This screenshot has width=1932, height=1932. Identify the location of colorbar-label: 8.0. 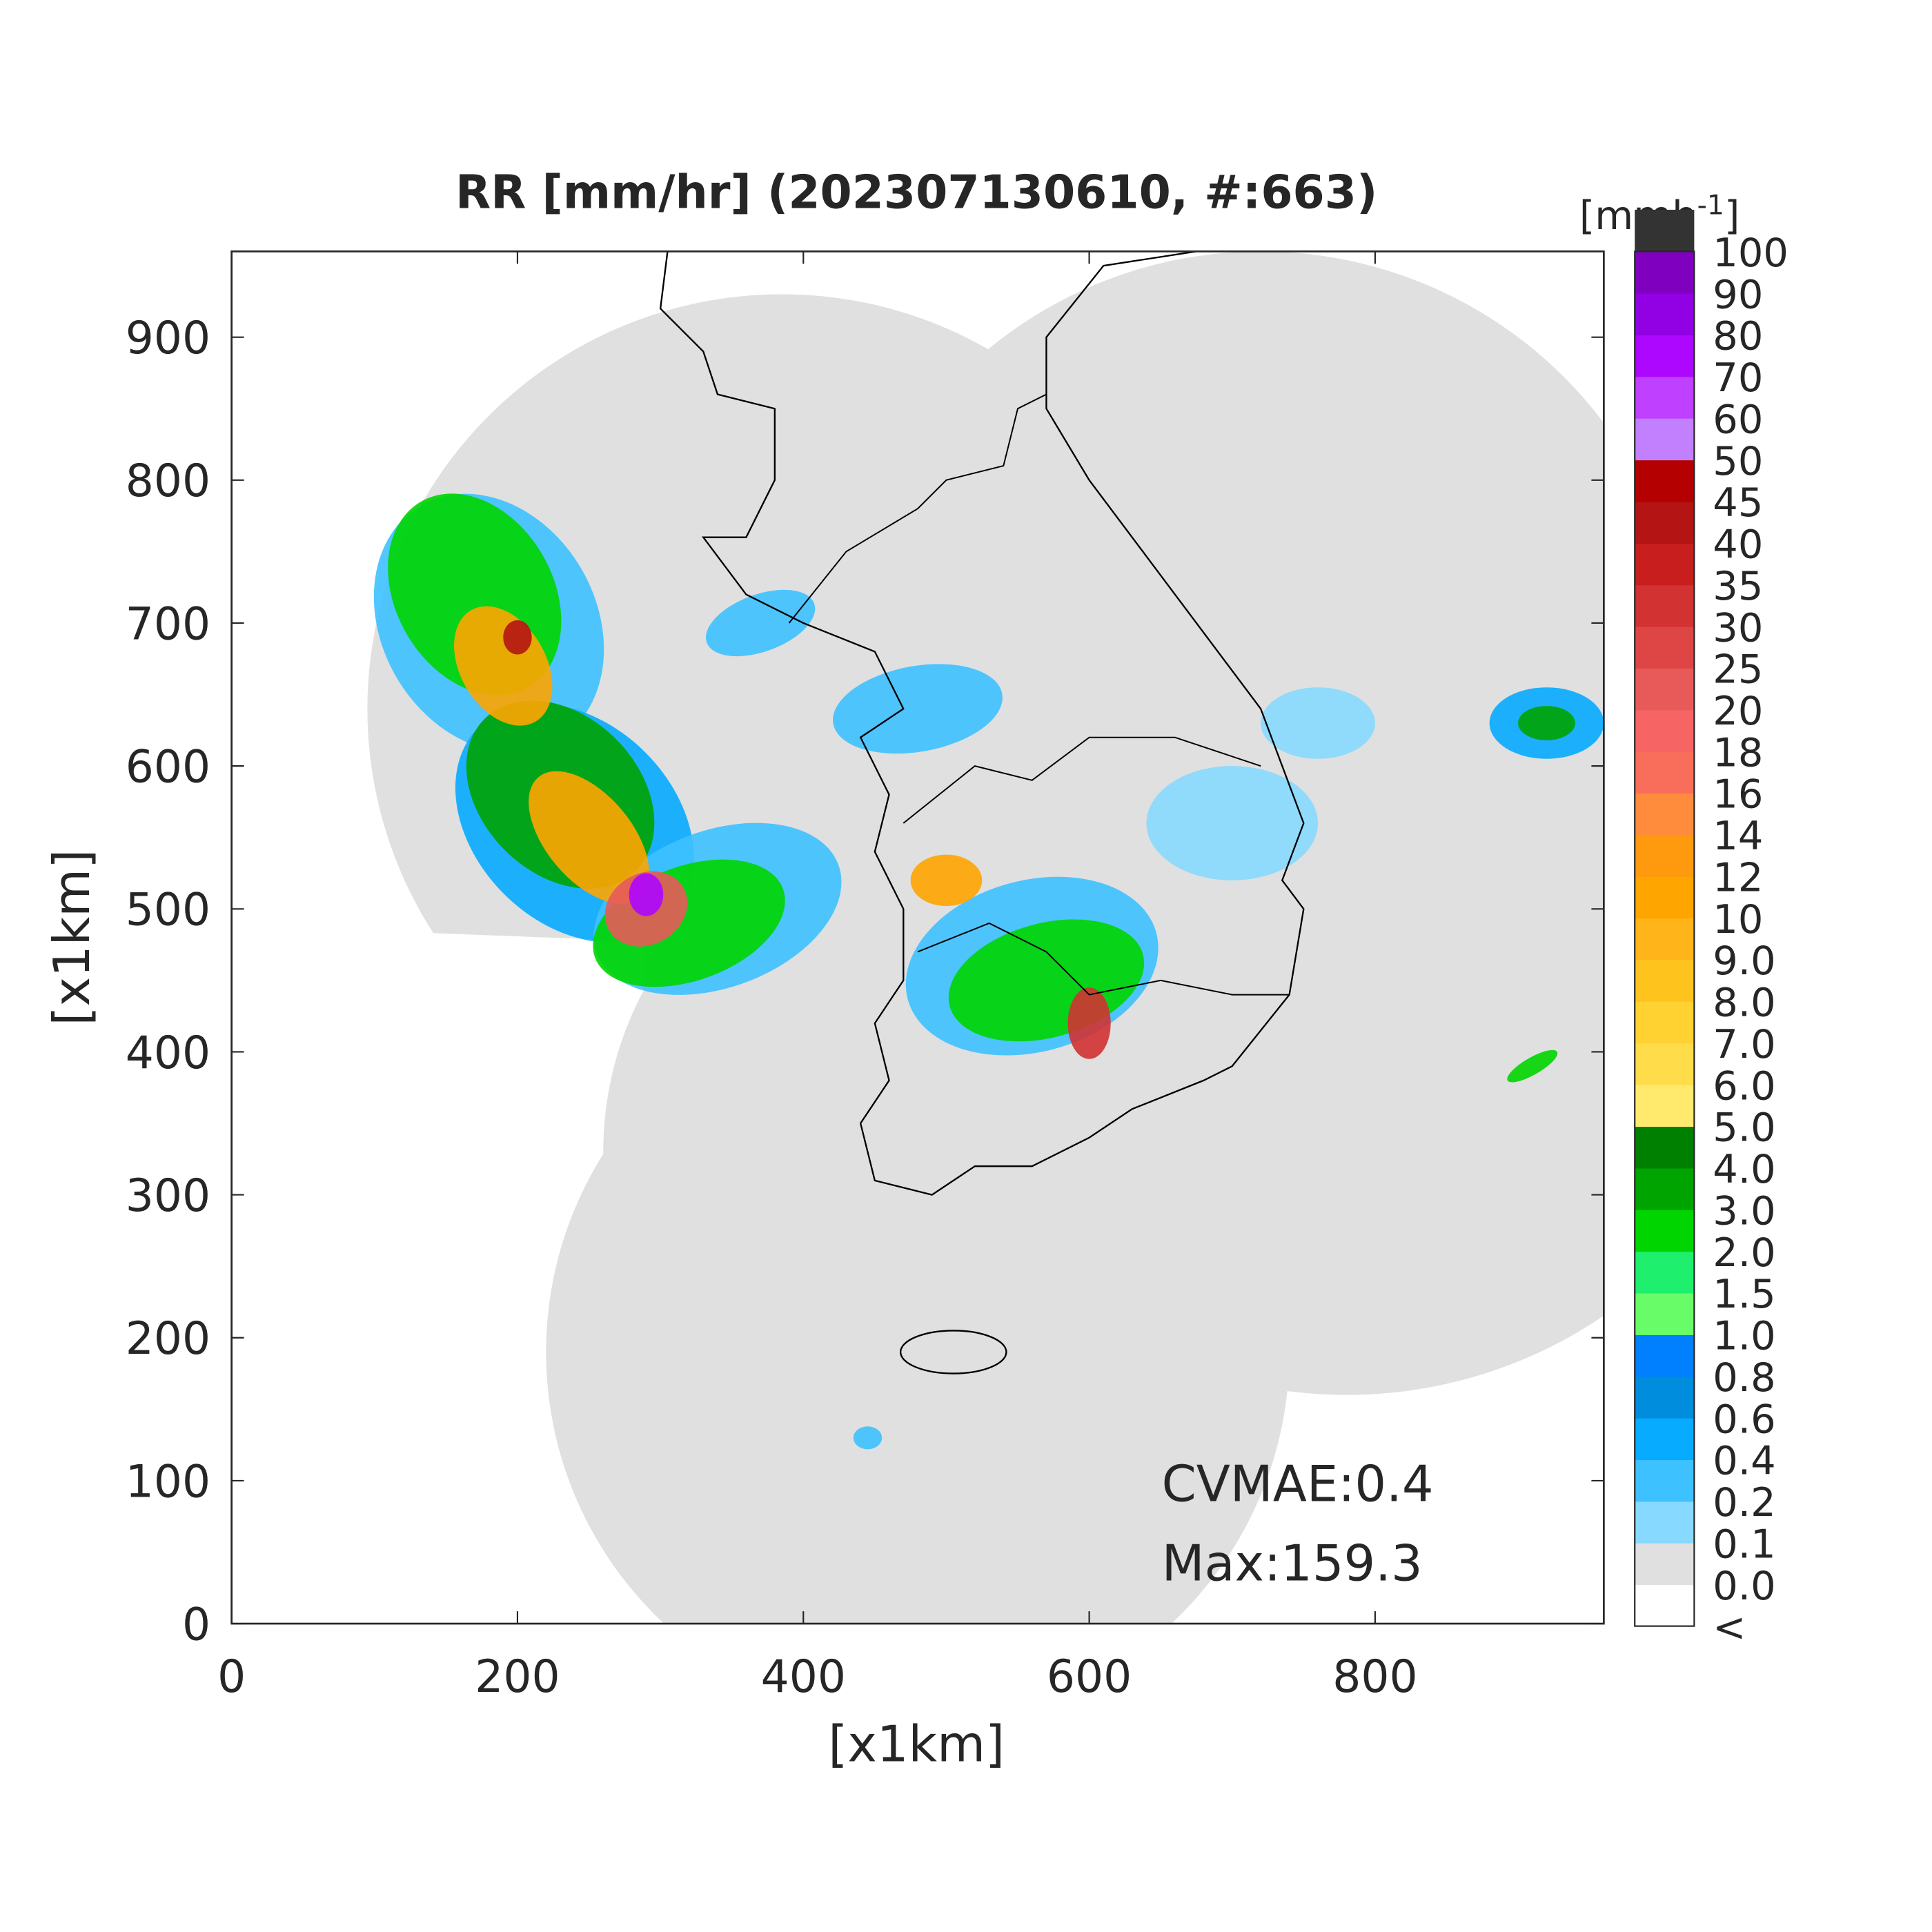
(1744, 1003).